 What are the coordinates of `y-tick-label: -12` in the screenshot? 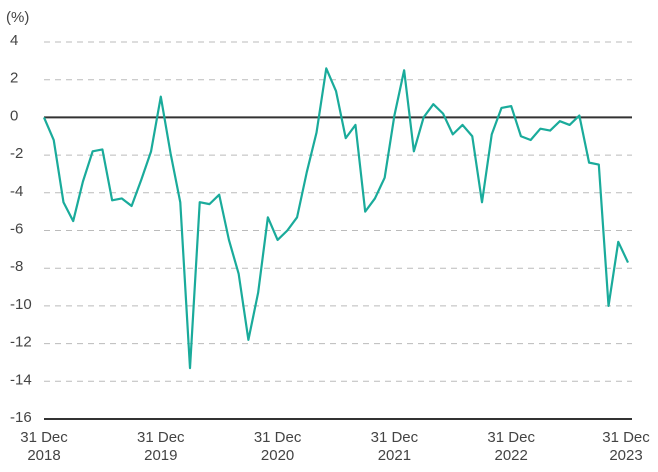 It's located at (21, 342).